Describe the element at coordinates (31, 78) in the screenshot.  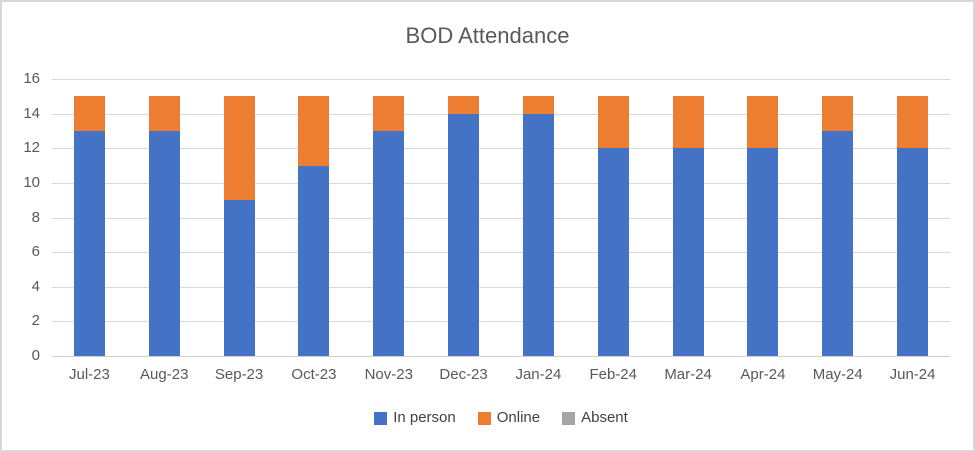
I see `y-tick-label-16: 16` at that location.